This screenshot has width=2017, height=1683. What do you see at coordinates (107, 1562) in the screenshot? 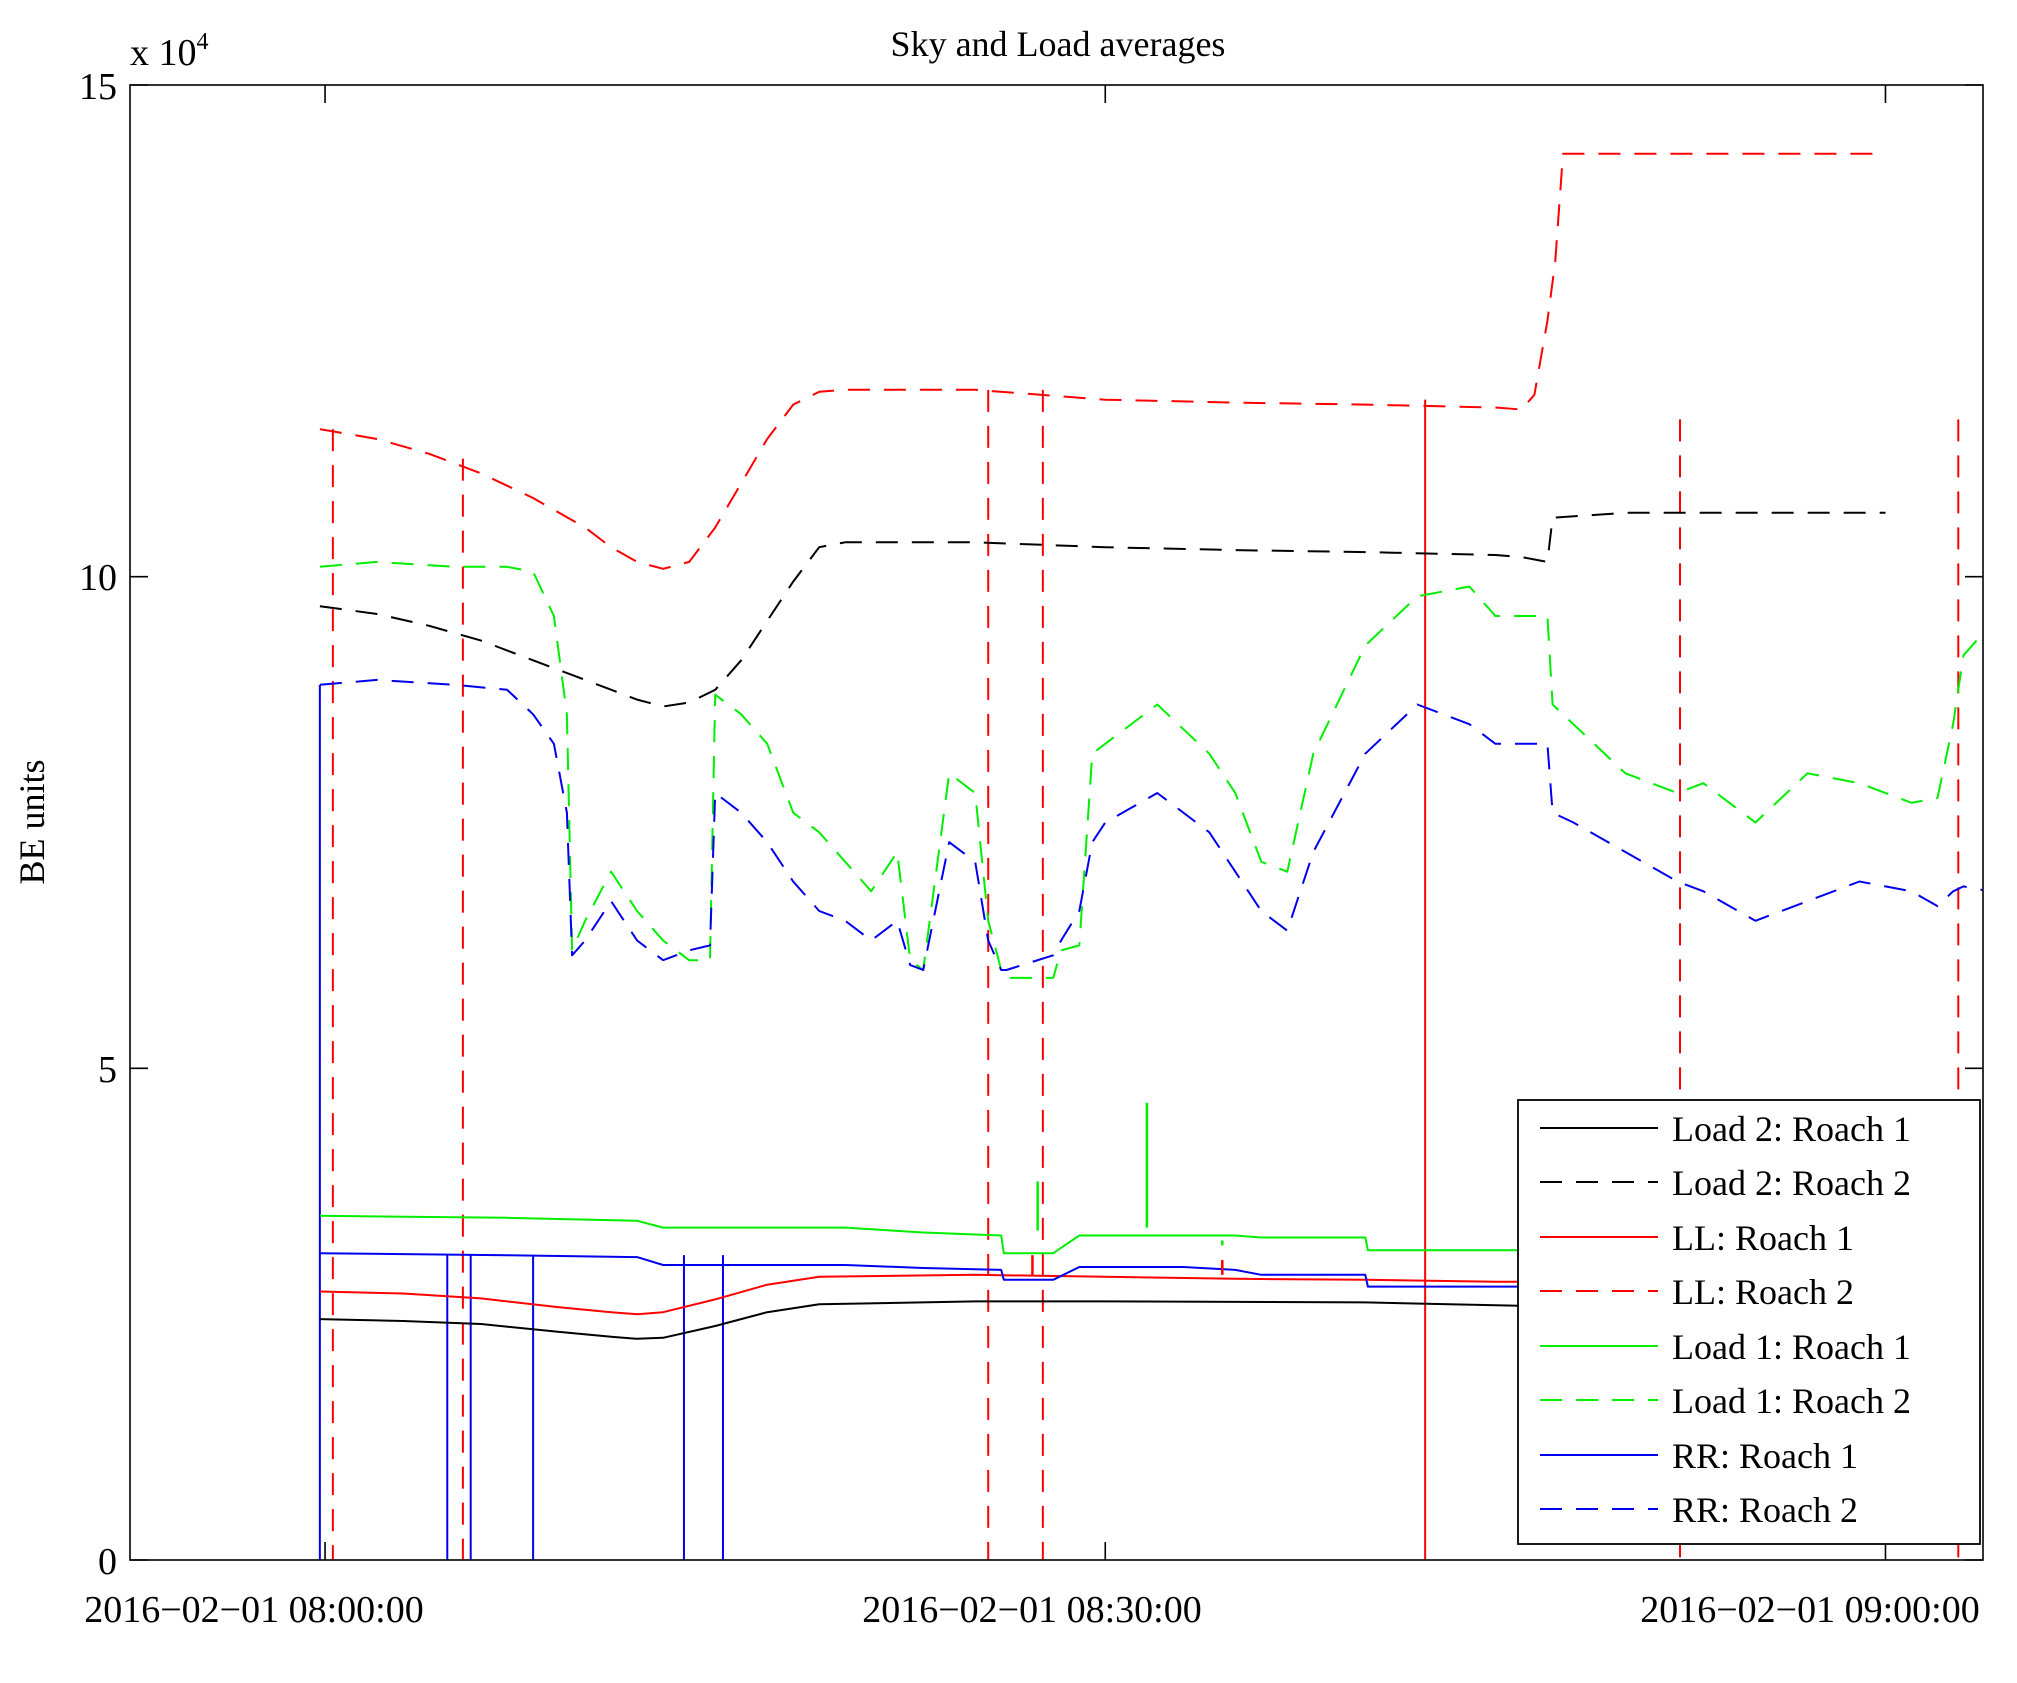
I see `y-tick-label-0: 0` at bounding box center [107, 1562].